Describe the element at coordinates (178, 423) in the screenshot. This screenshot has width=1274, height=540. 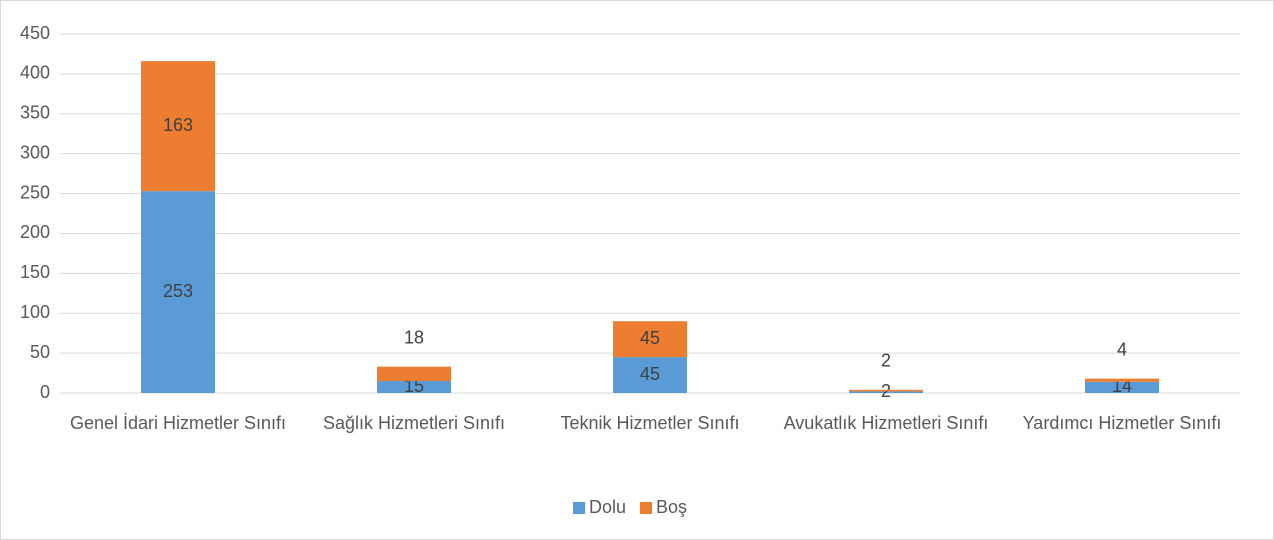
I see `x-tick-label: Genel İdari Hizmetler Sınıfı` at that location.